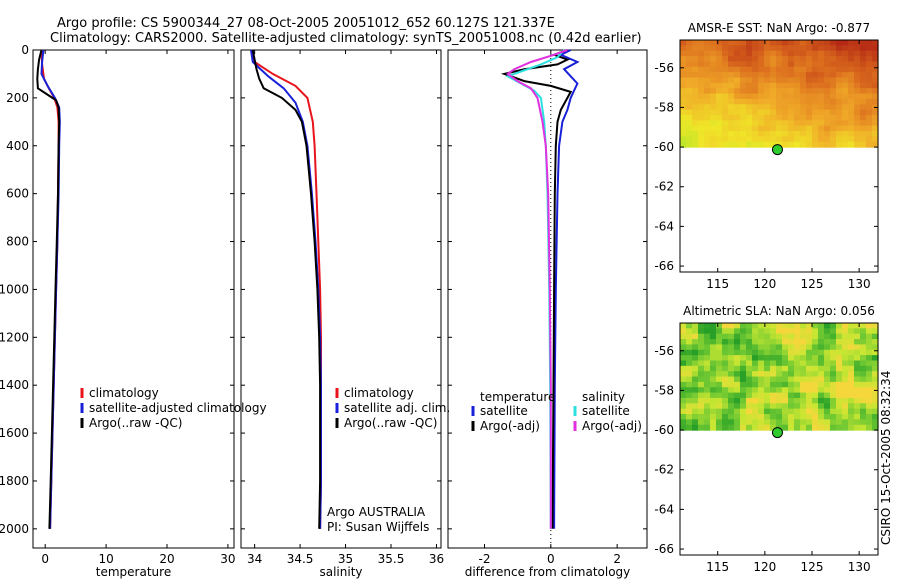 This screenshot has width=900, height=580. I want to click on series-salinity-argo-adj-, so click(536, 289).